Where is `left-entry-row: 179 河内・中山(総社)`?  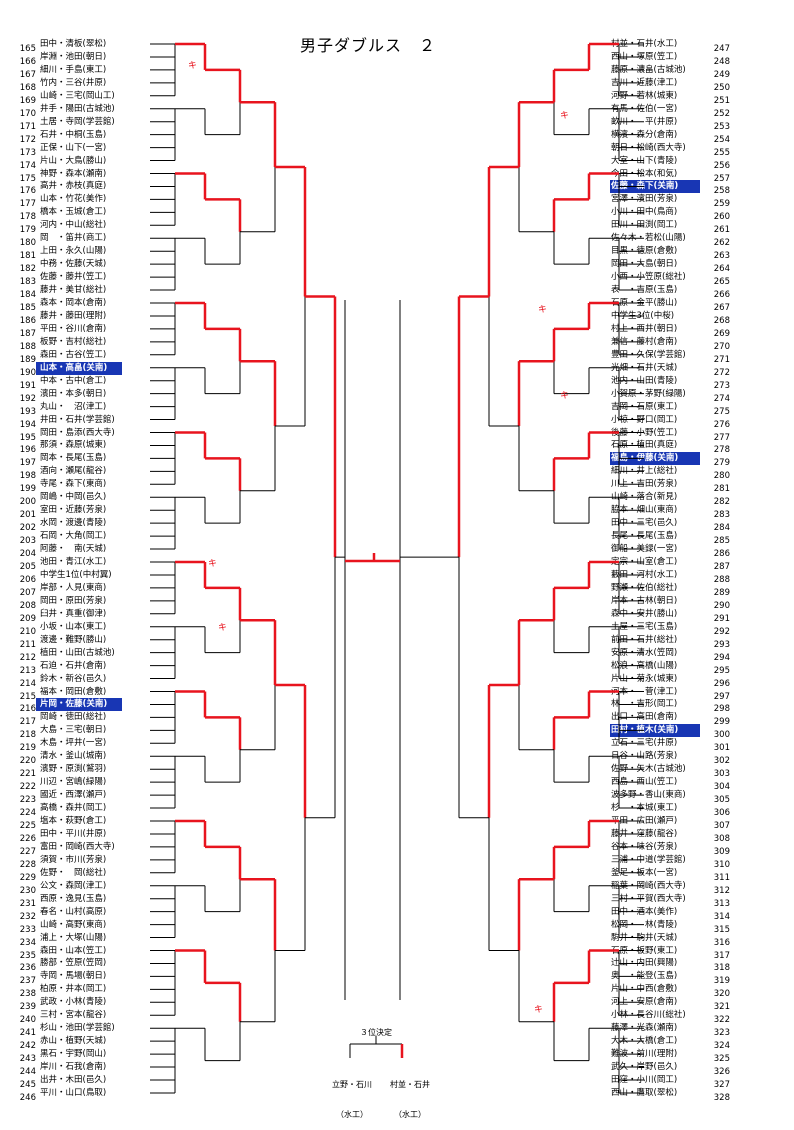 left-entry-row: 179 河内・中山(総社) is located at coordinates (68, 227).